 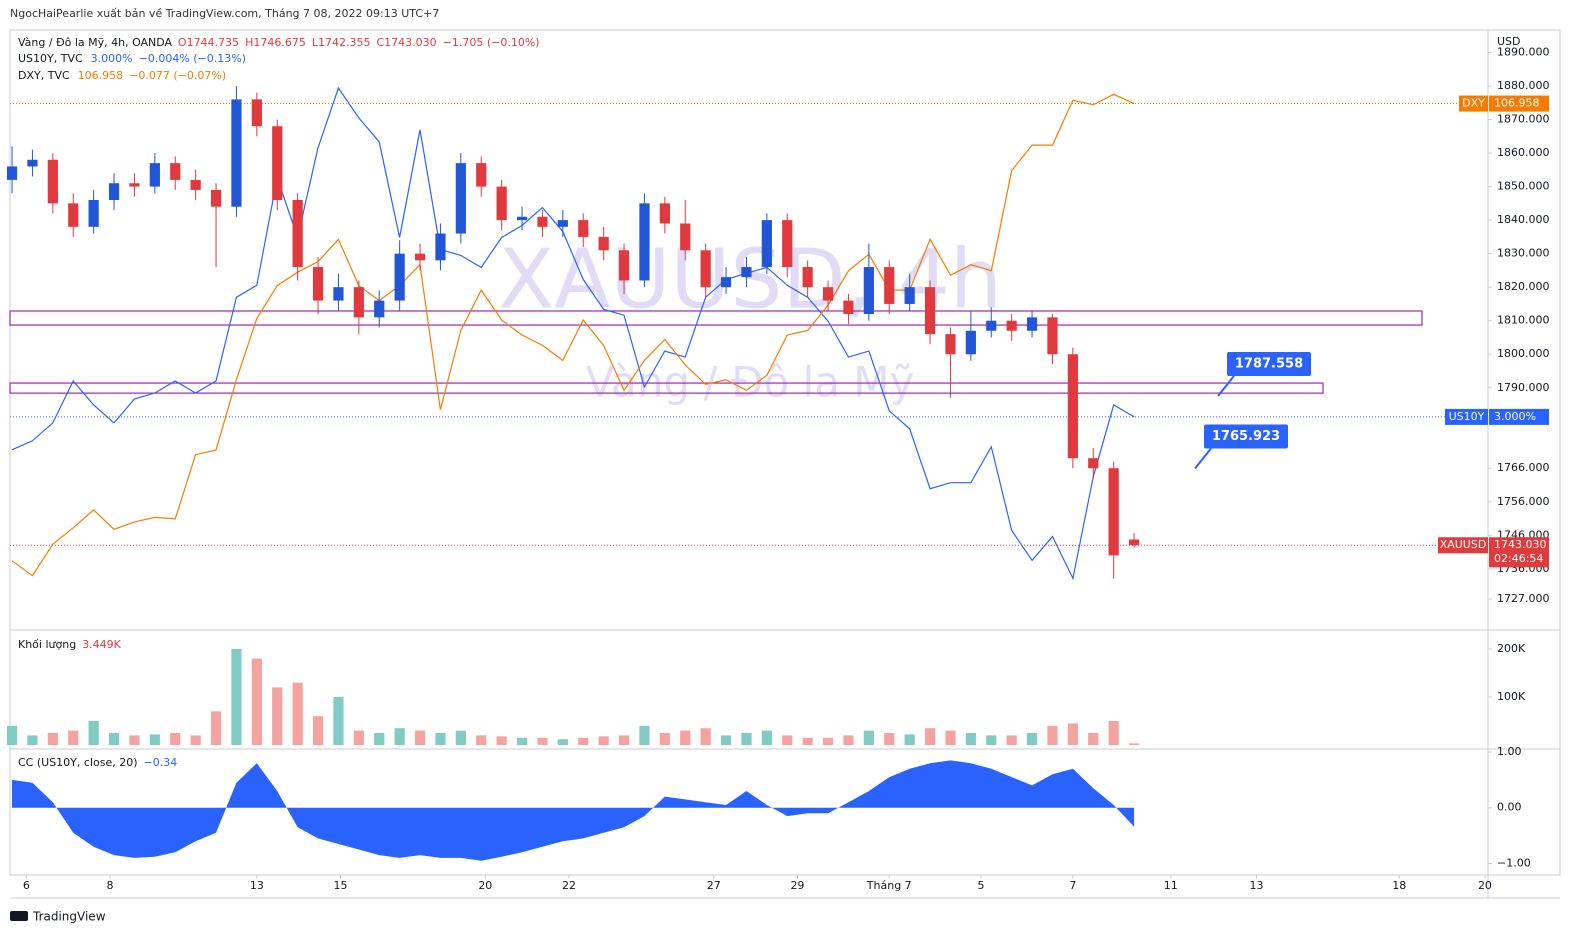 What do you see at coordinates (101, 75) in the screenshot?
I see `series-last: 106.958` at bounding box center [101, 75].